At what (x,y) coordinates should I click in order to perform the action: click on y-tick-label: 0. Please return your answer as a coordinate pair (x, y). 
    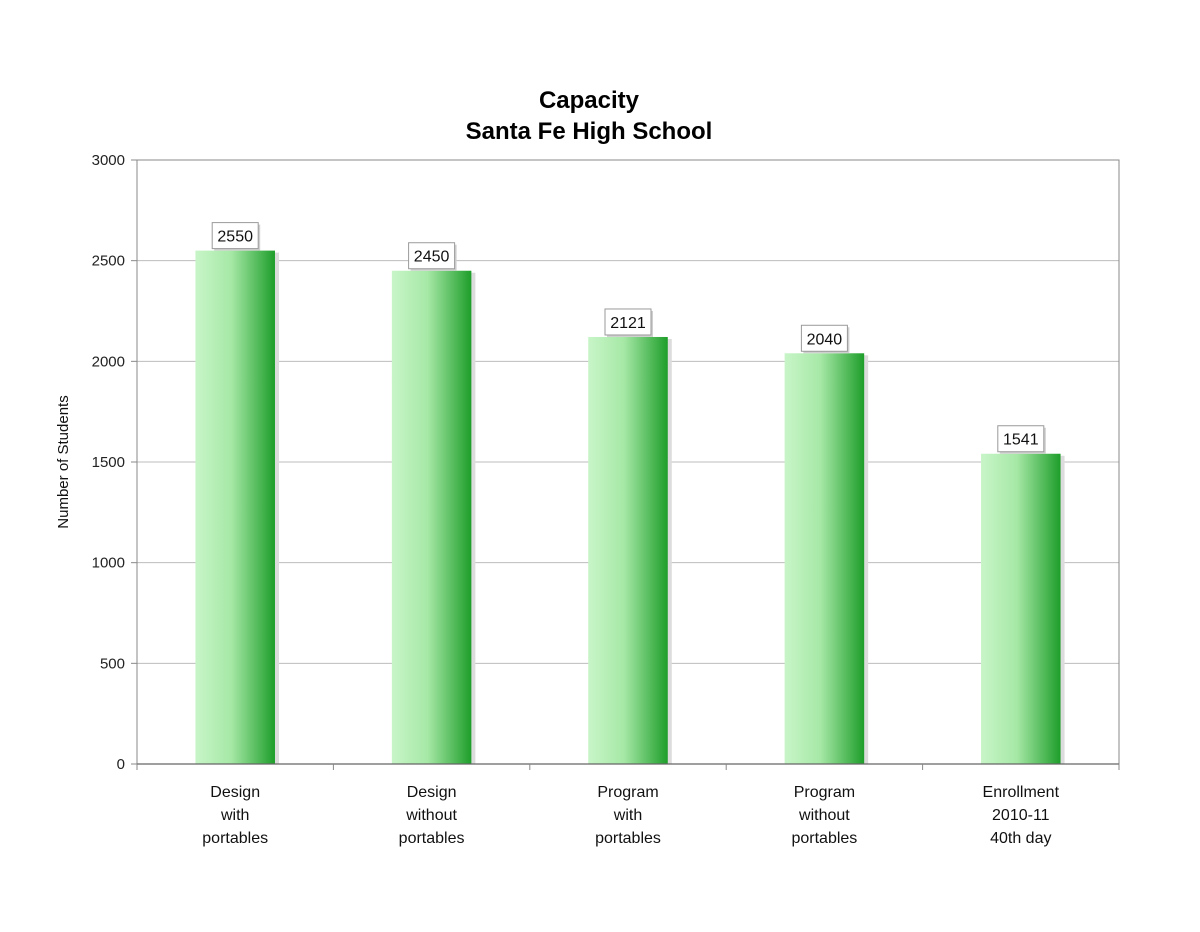
    Looking at the image, I should click on (121, 764).